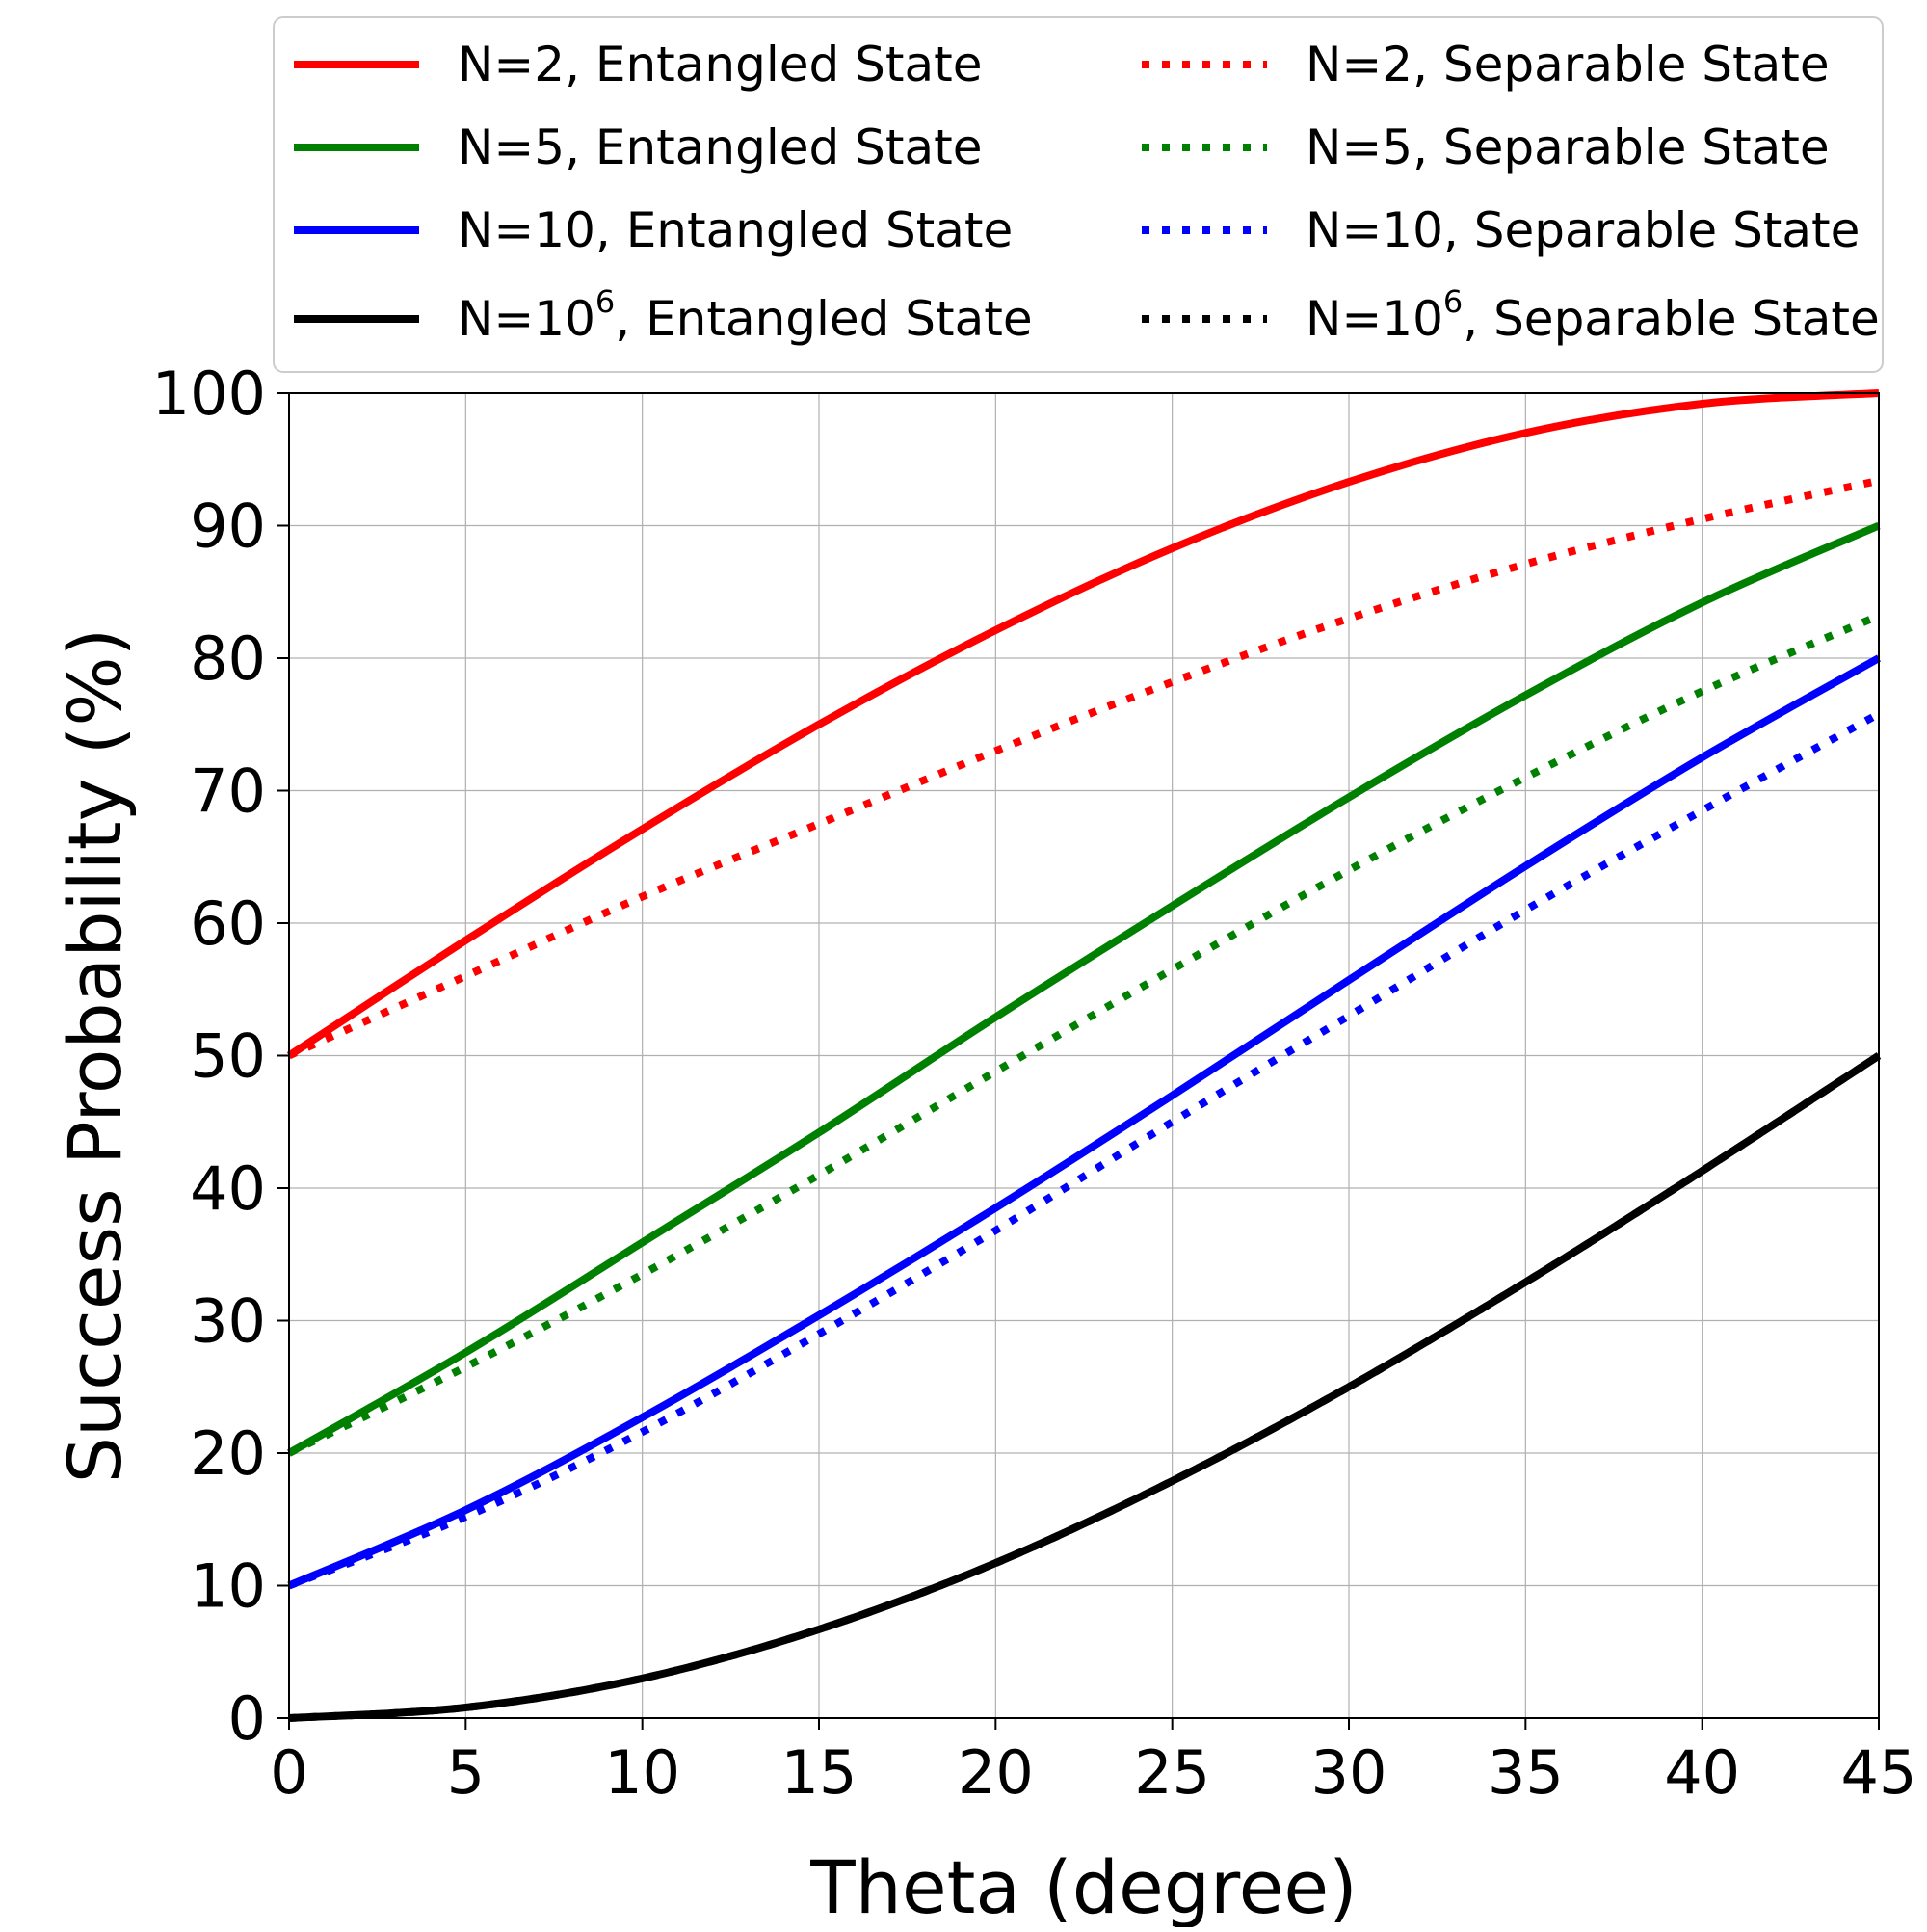 The height and width of the screenshot is (1932, 1927). Describe the element at coordinates (746, 315) in the screenshot. I see `legend-label: N=106, Entangled State` at that location.